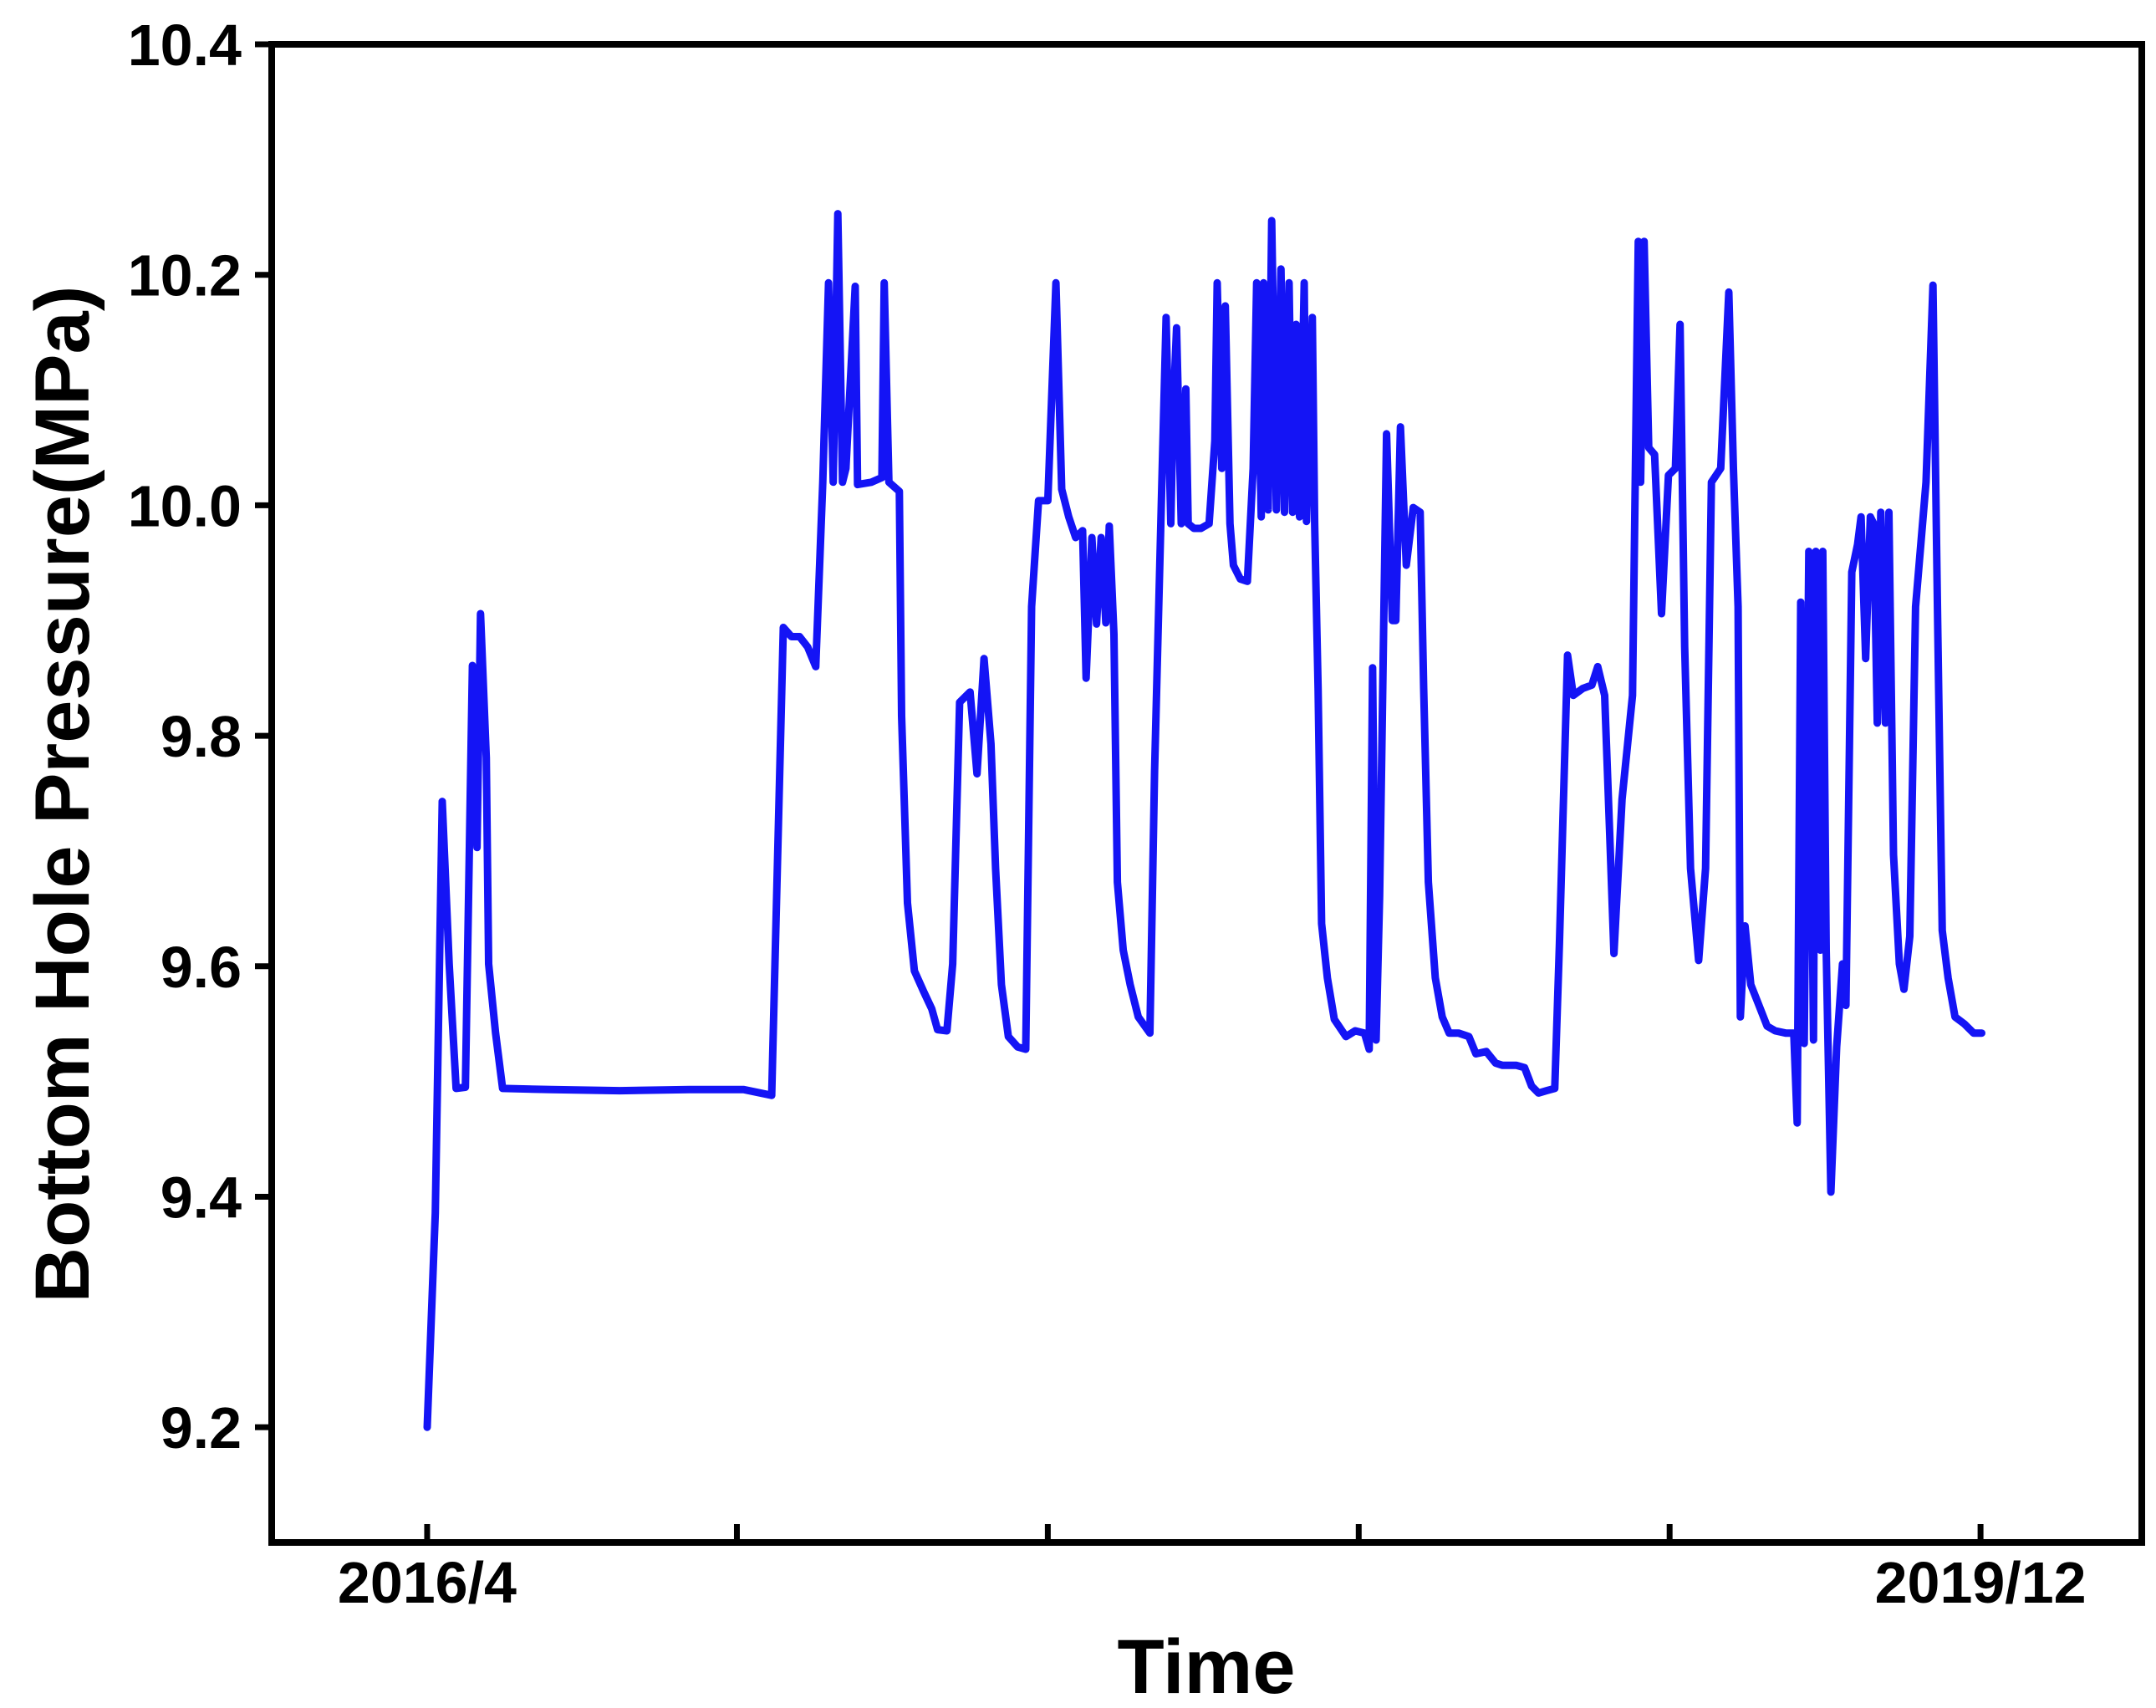  What do you see at coordinates (185, 275) in the screenshot?
I see `y-tick-label-5: 10.2` at bounding box center [185, 275].